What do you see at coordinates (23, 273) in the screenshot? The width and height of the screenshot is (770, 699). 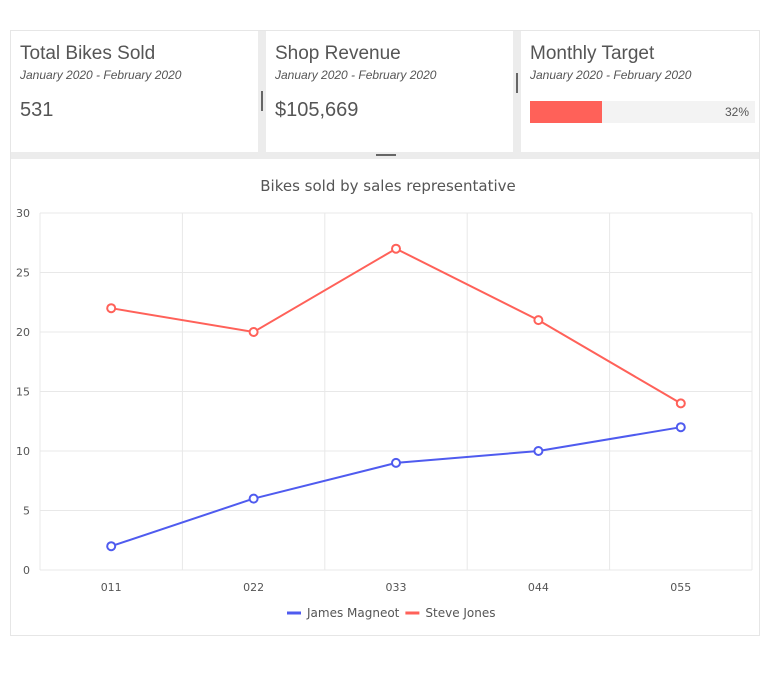 I see `y-tick-label: 25` at bounding box center [23, 273].